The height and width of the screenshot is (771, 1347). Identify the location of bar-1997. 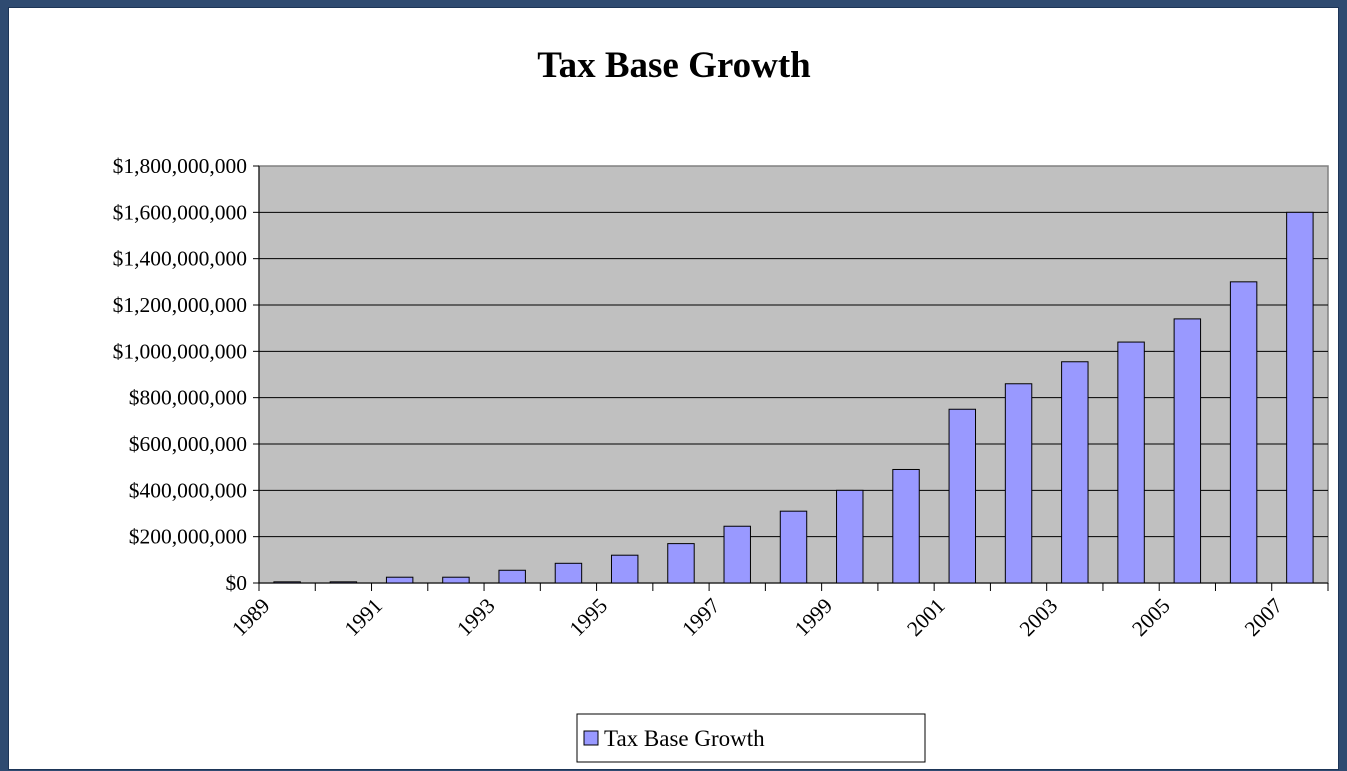
(737, 554).